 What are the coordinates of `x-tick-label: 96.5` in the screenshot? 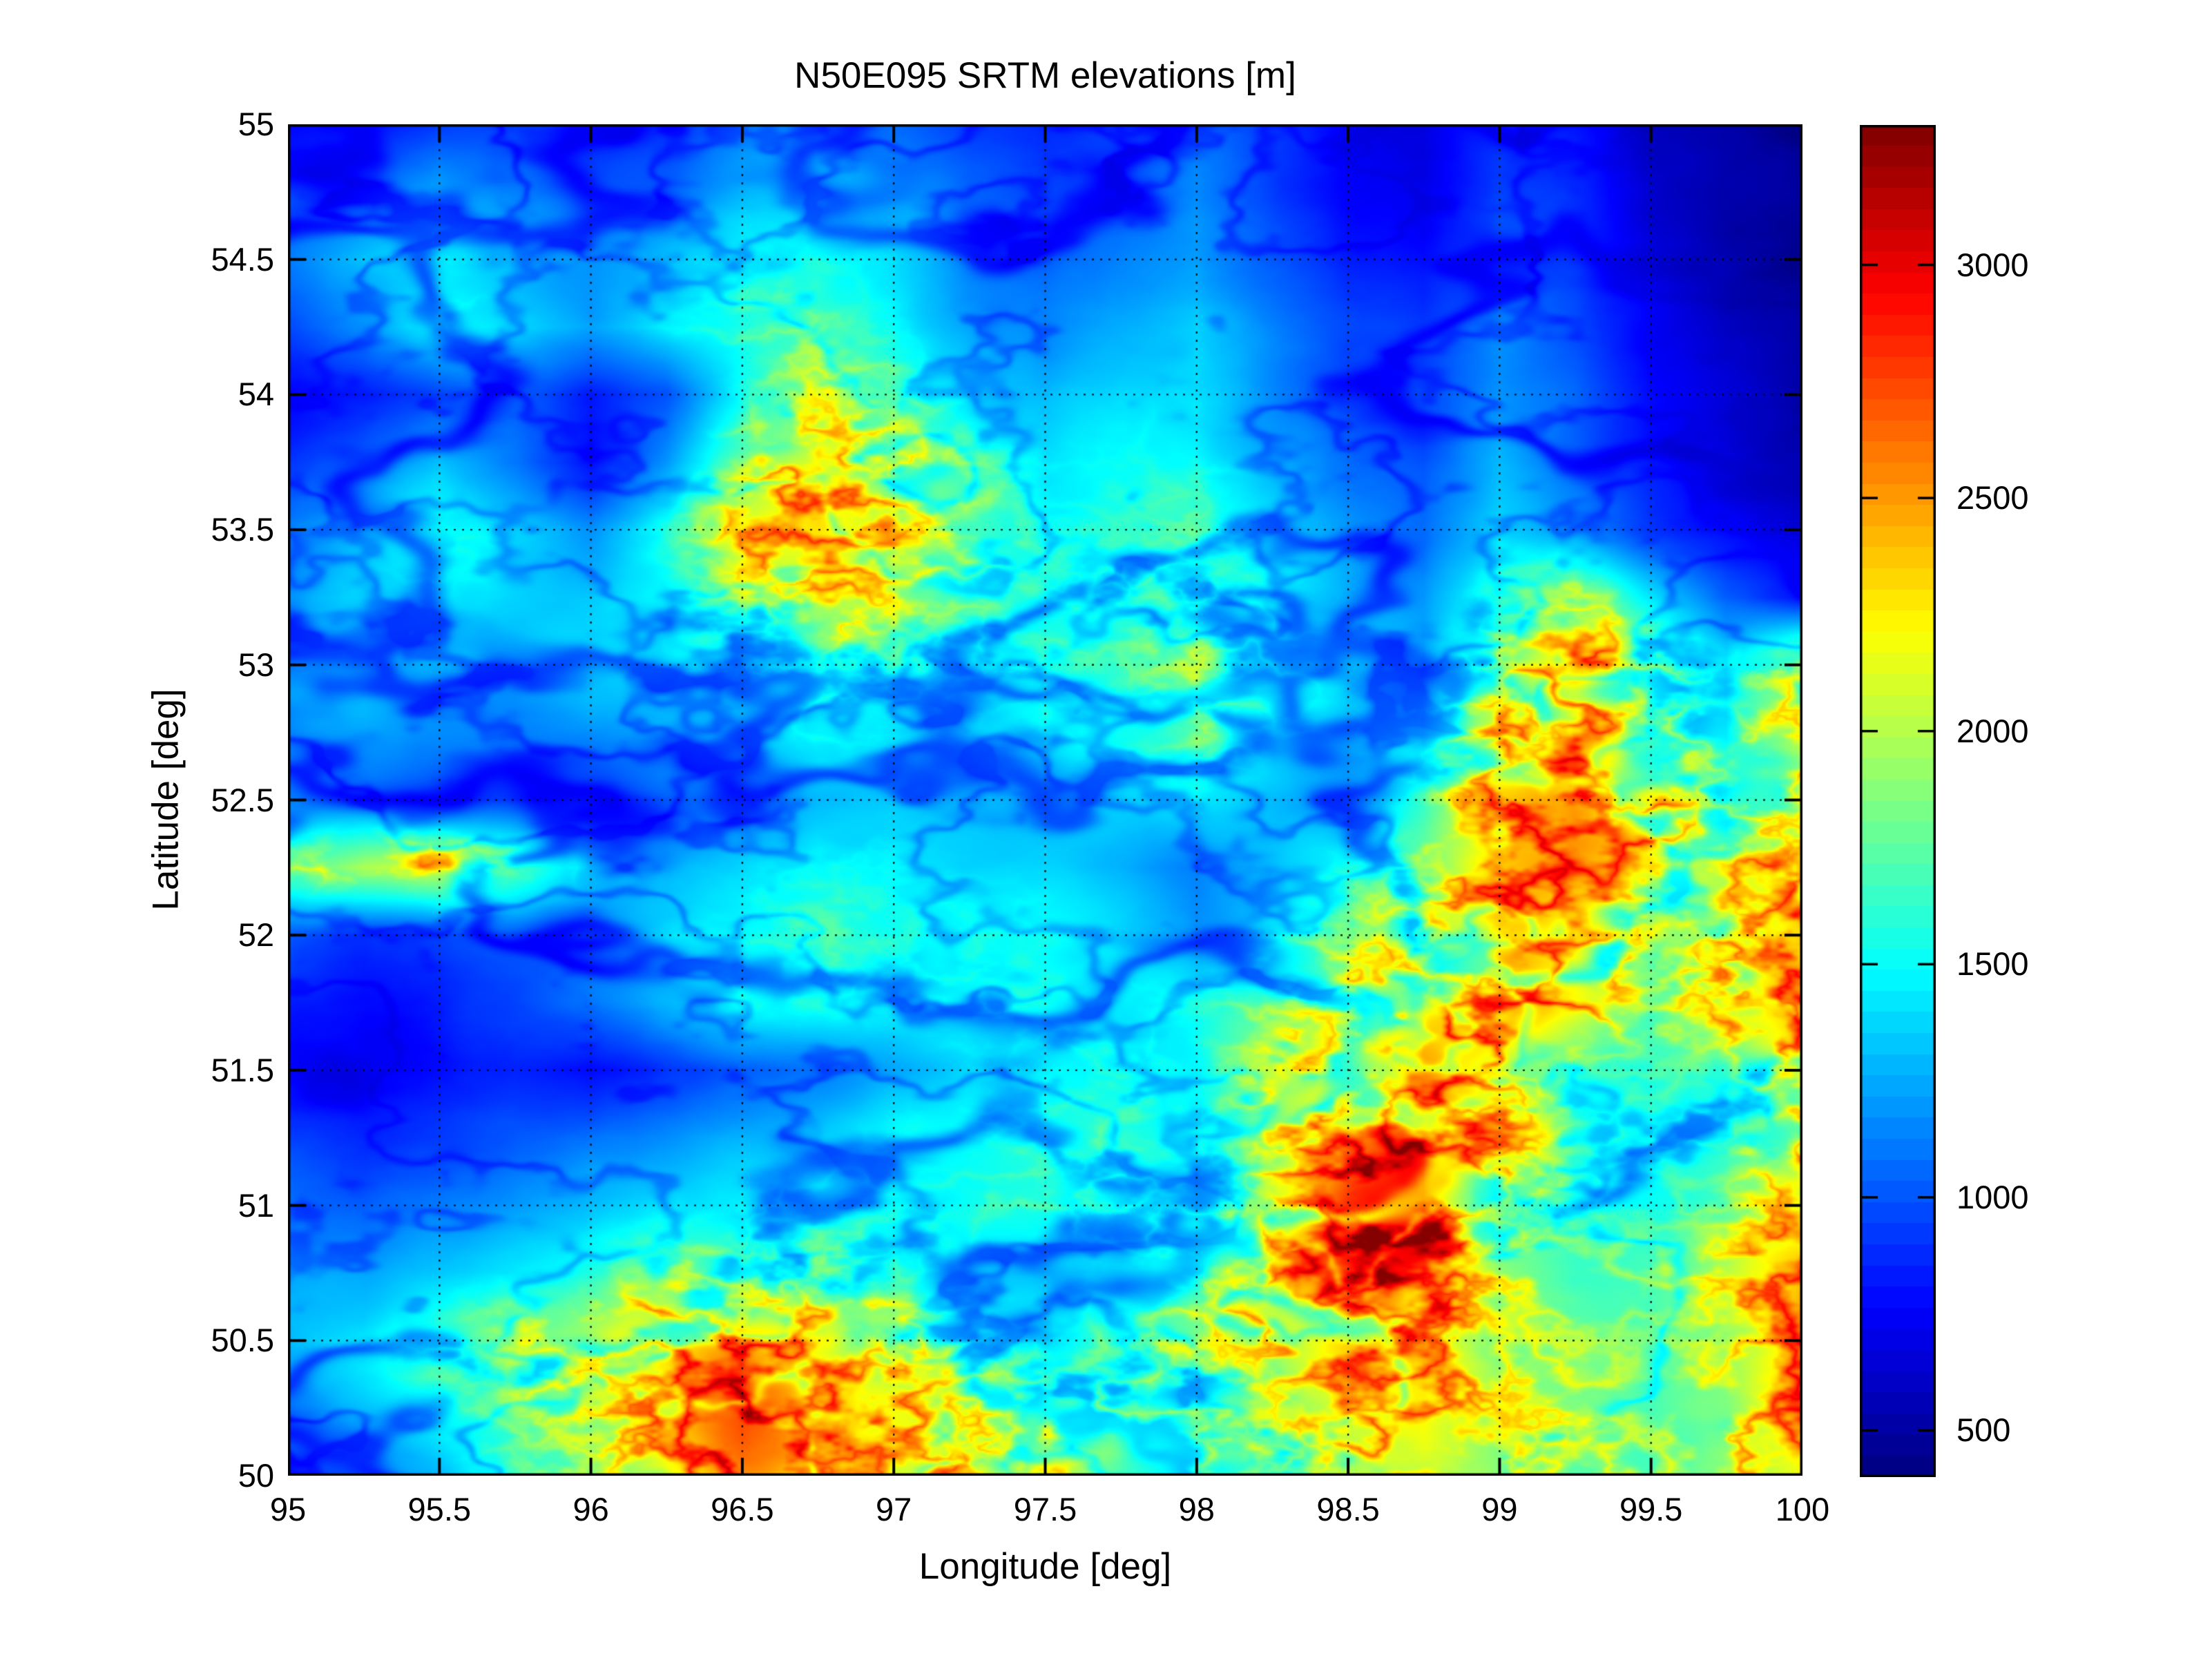 It's located at (742, 1509).